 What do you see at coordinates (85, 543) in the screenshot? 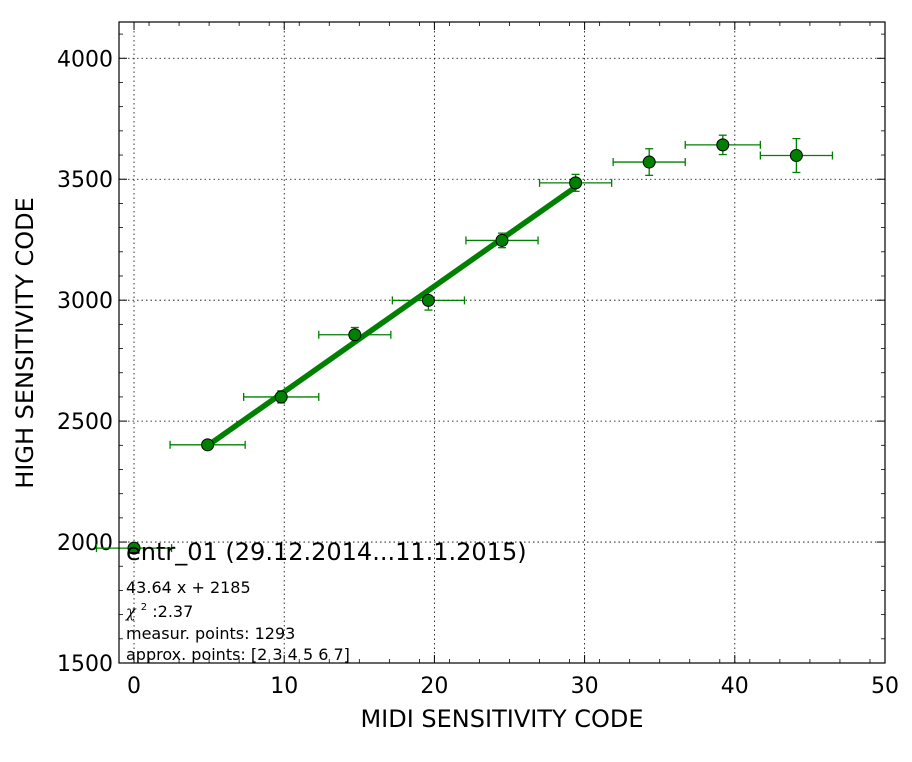
I see `y-tick-label: 2000` at bounding box center [85, 543].